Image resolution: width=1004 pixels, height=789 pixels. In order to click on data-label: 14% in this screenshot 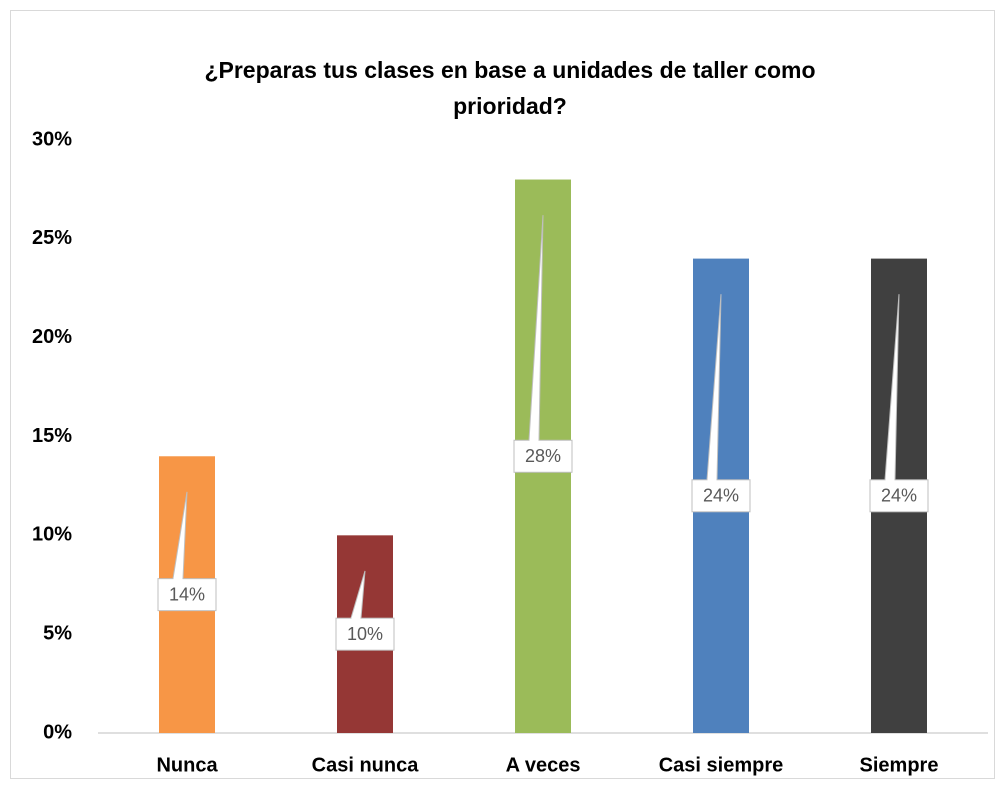, I will do `click(187, 594)`.